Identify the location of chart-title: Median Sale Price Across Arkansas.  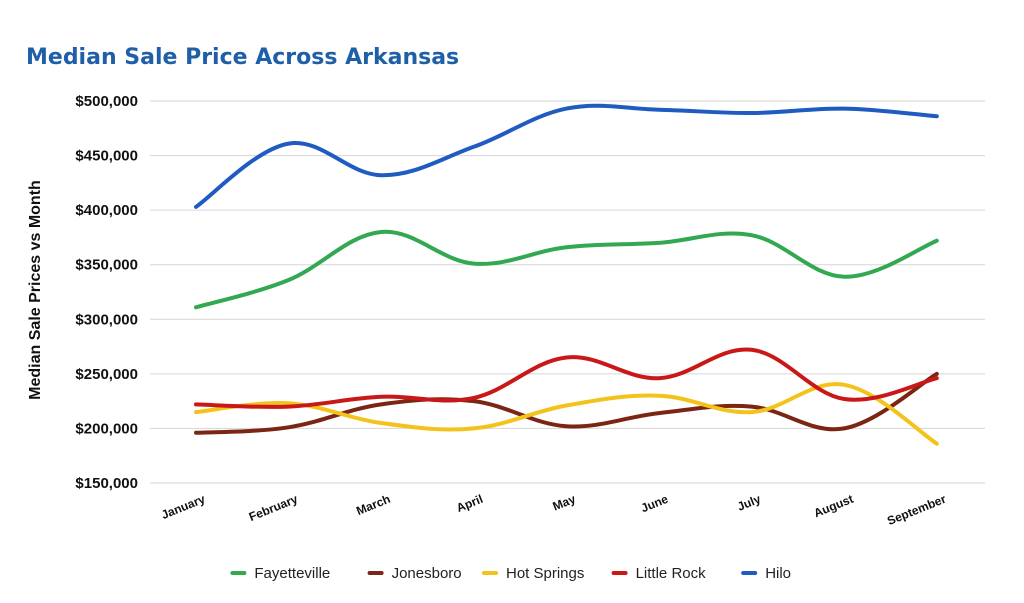
(242, 57).